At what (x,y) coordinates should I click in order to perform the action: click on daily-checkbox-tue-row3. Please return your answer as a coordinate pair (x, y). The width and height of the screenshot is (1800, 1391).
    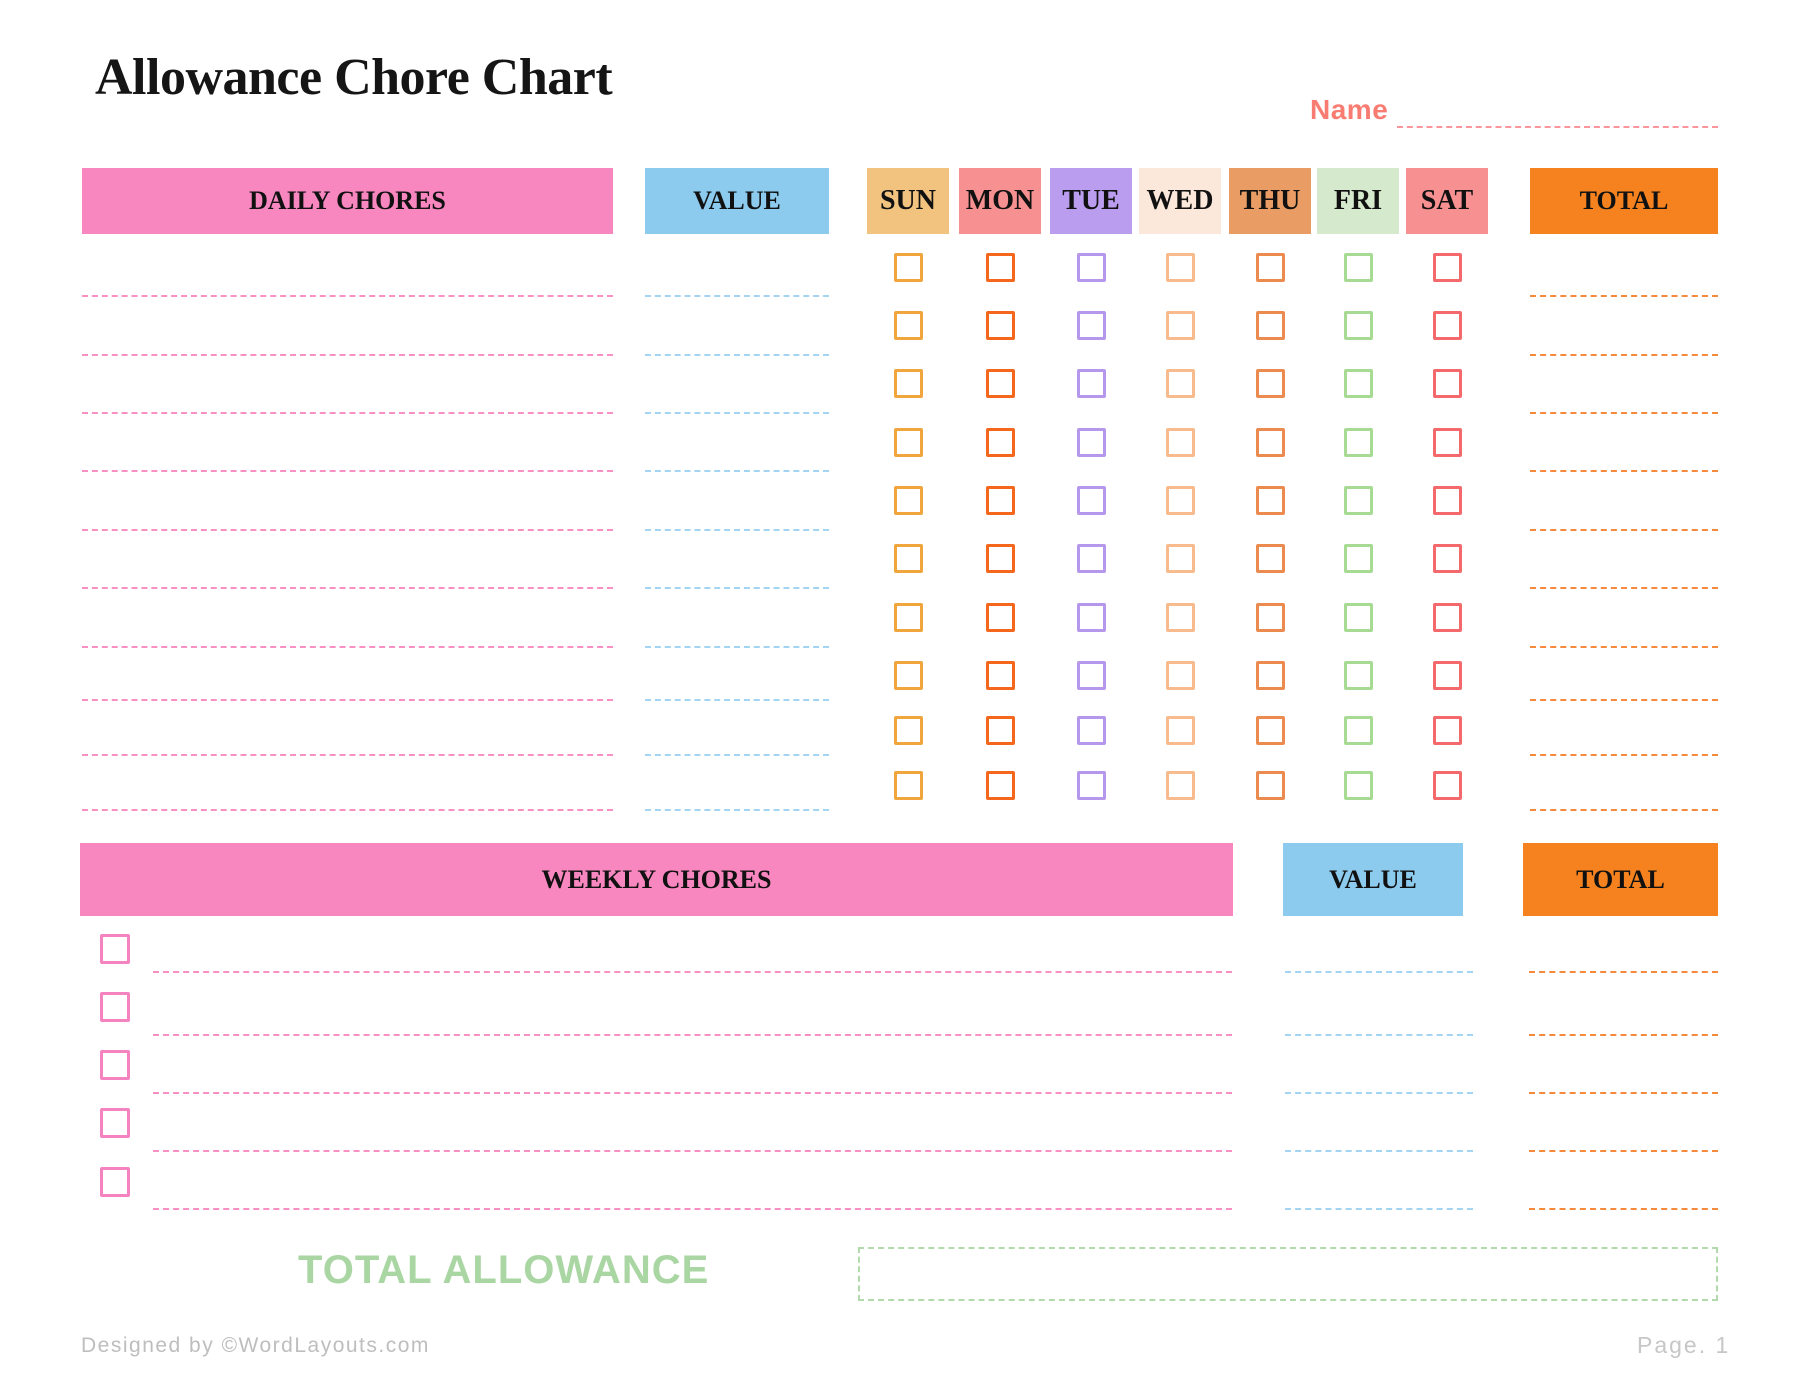
    Looking at the image, I should click on (1091, 383).